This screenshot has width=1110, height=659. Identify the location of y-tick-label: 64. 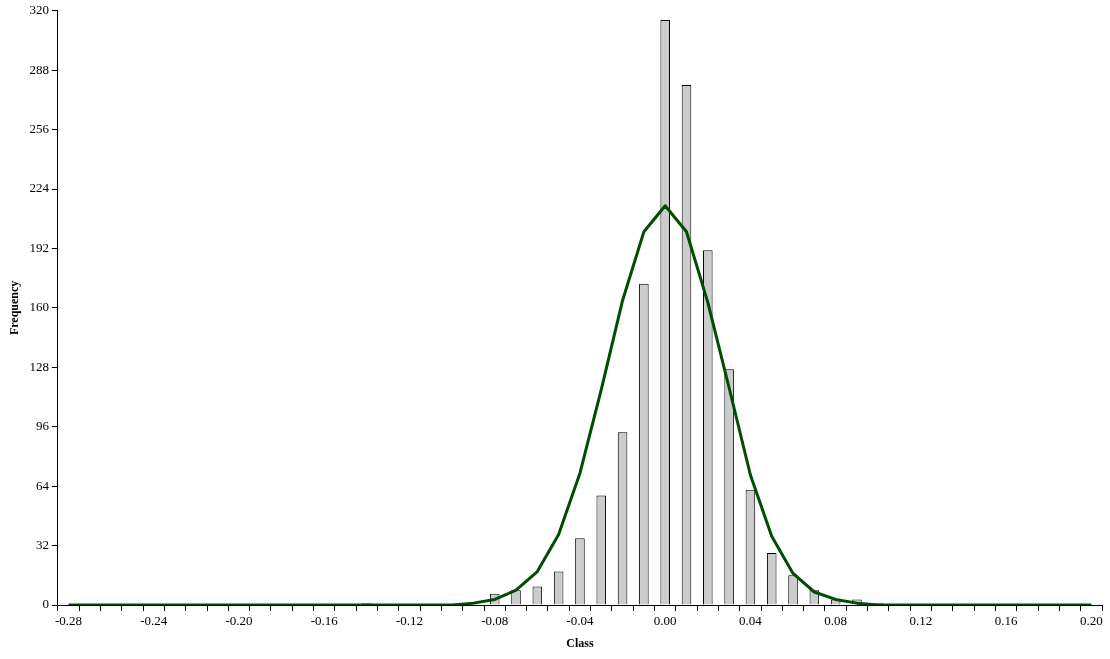
(42, 485).